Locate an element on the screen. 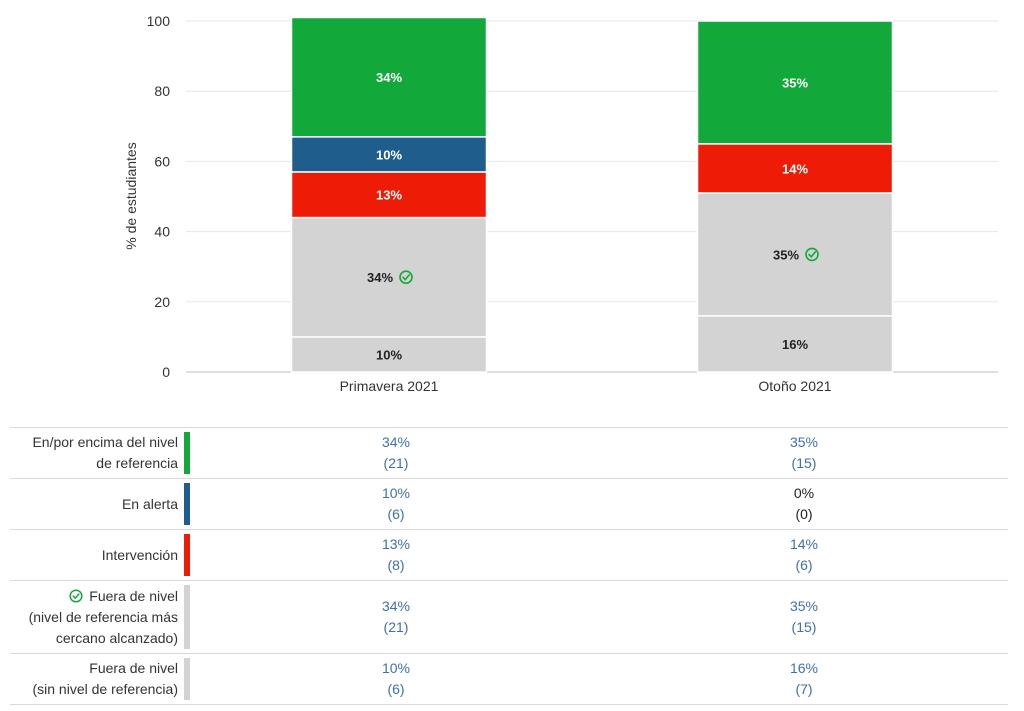 The image size is (1024, 711). y-tick-label: 0 is located at coordinates (166, 372).